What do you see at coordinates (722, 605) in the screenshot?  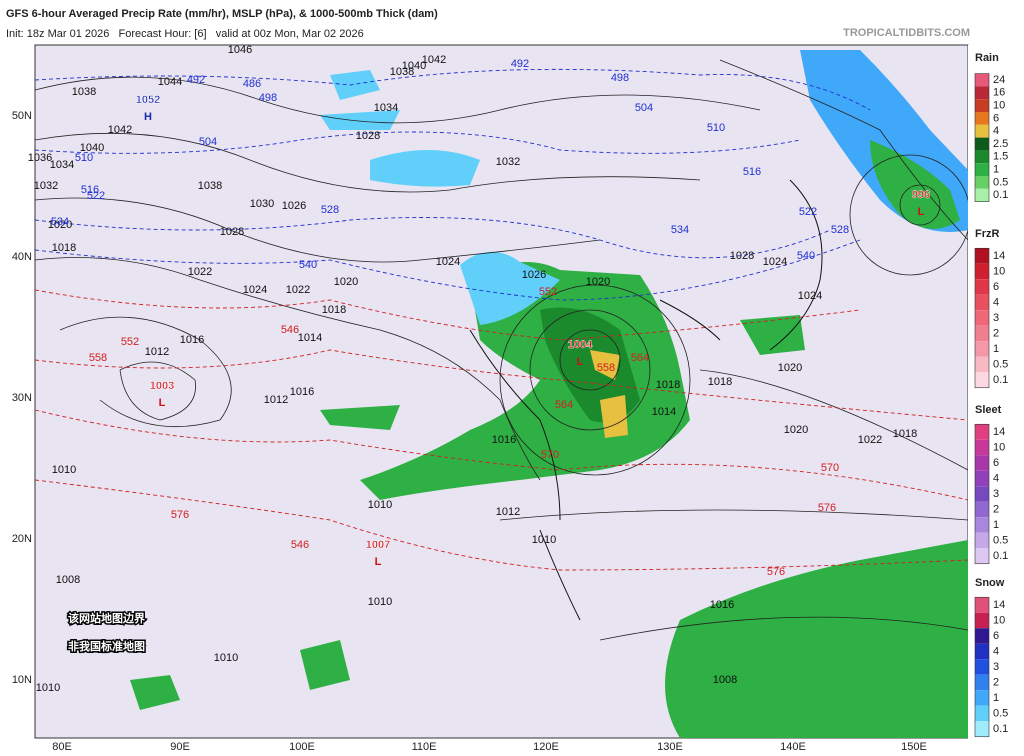 I see `isobar-label: 1016` at bounding box center [722, 605].